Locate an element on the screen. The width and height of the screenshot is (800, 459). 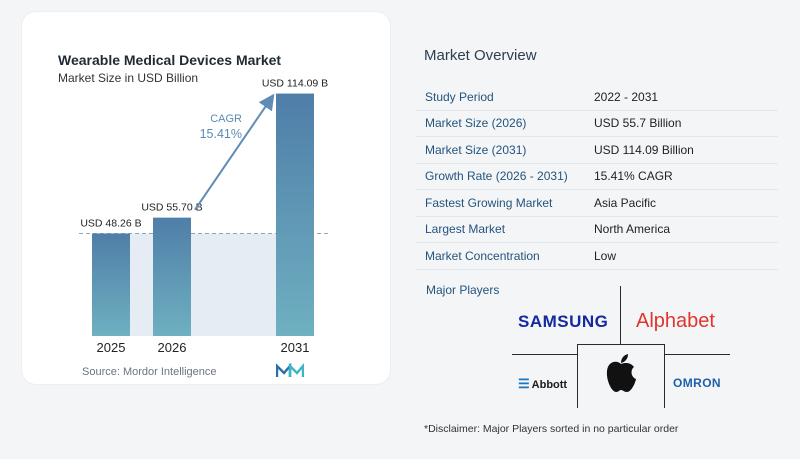
overview-row: Study Period 2022 - 2031 is located at coordinates (597, 97).